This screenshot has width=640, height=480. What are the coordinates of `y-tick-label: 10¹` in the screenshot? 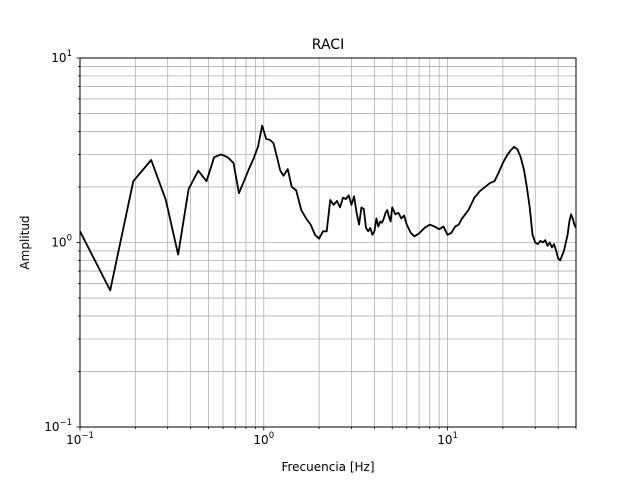 It's located at (61, 57).